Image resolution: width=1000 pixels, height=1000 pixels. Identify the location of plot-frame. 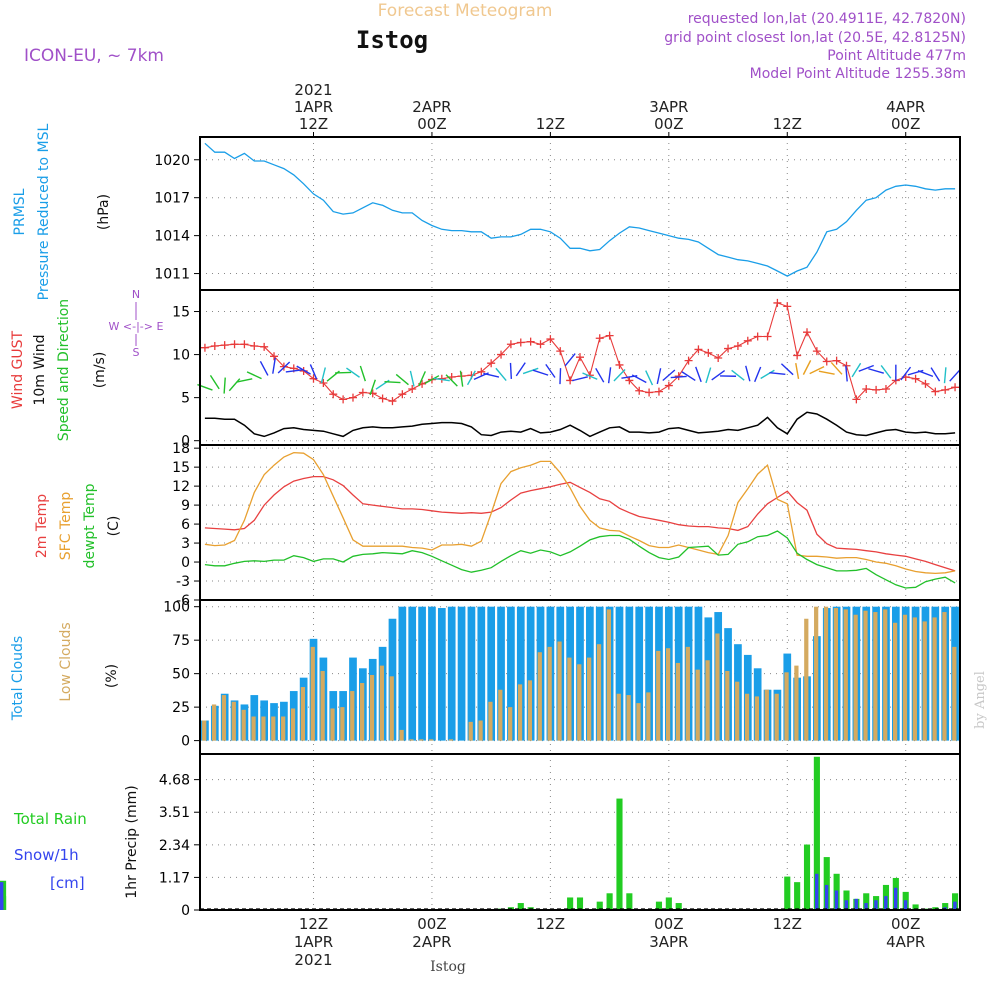
(580, 832).